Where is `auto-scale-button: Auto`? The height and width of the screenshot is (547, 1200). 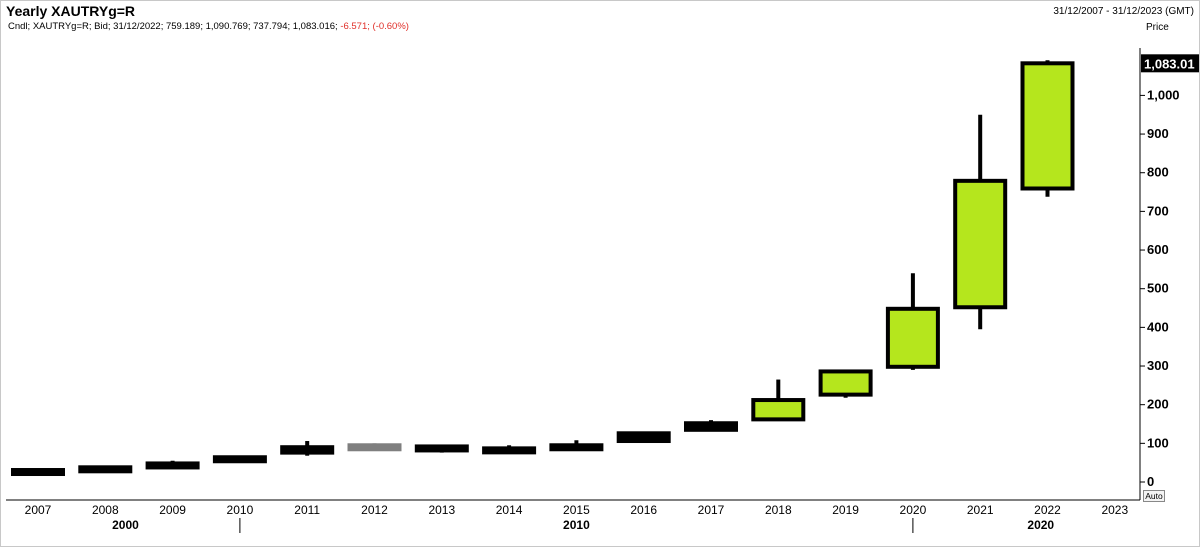
auto-scale-button: Auto is located at coordinates (1154, 496).